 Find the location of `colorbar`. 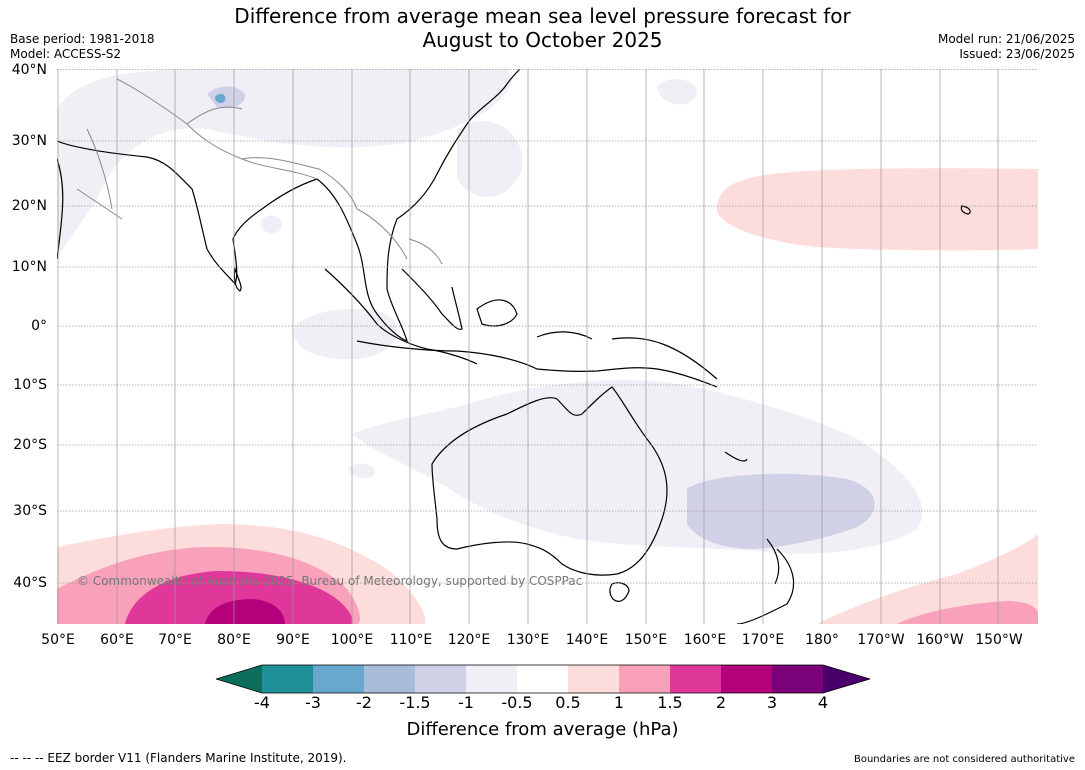

colorbar is located at coordinates (543, 679).